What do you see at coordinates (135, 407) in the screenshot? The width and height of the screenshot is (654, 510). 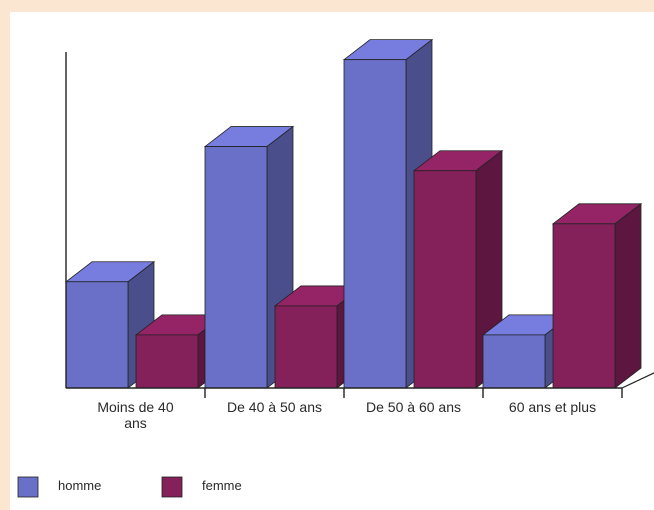 I see `x-tick-label-0: Moins de 40` at bounding box center [135, 407].